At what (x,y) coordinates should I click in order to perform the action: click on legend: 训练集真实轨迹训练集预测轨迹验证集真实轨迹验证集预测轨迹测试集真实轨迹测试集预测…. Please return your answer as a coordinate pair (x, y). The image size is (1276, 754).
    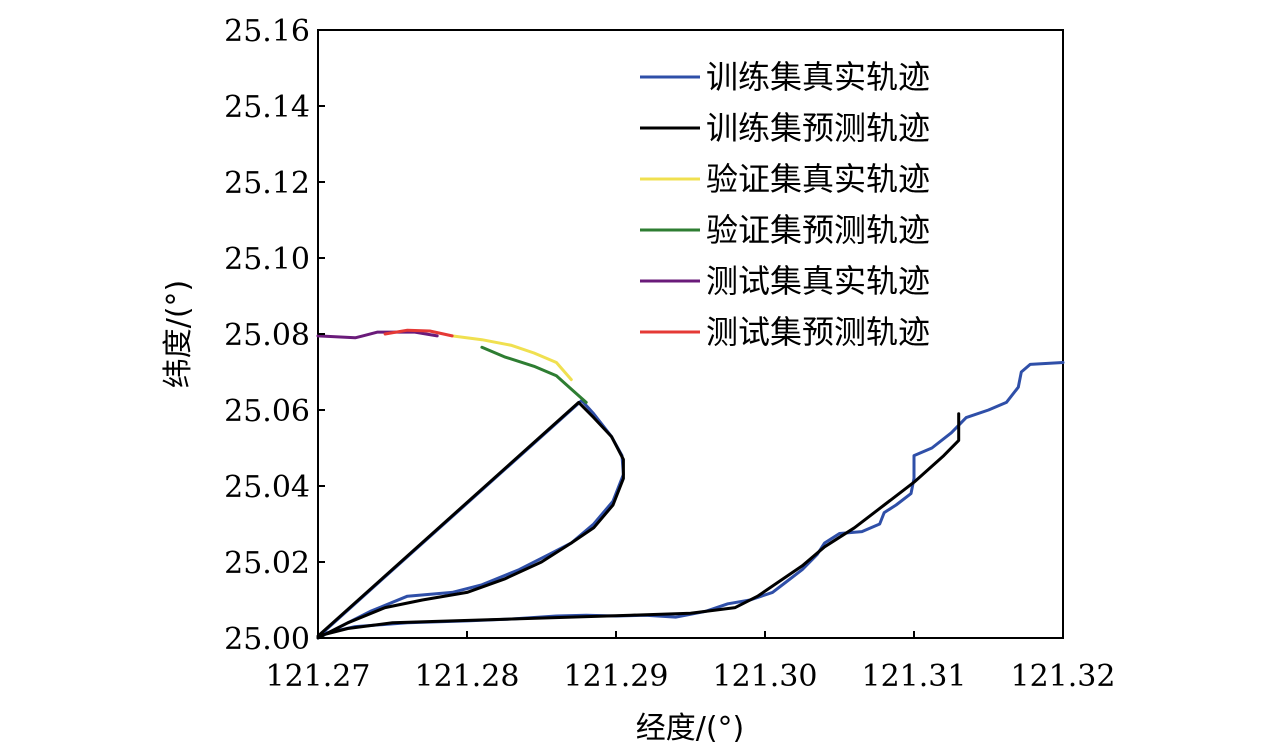
    Looking at the image, I should click on (785, 204).